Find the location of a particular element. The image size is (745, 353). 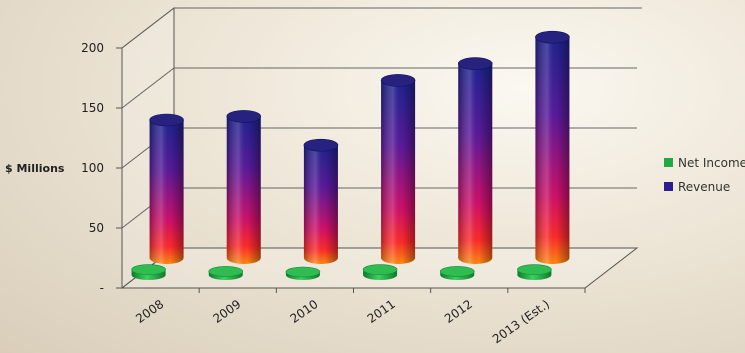

legend-label-revenue: Revenue is located at coordinates (704, 187).